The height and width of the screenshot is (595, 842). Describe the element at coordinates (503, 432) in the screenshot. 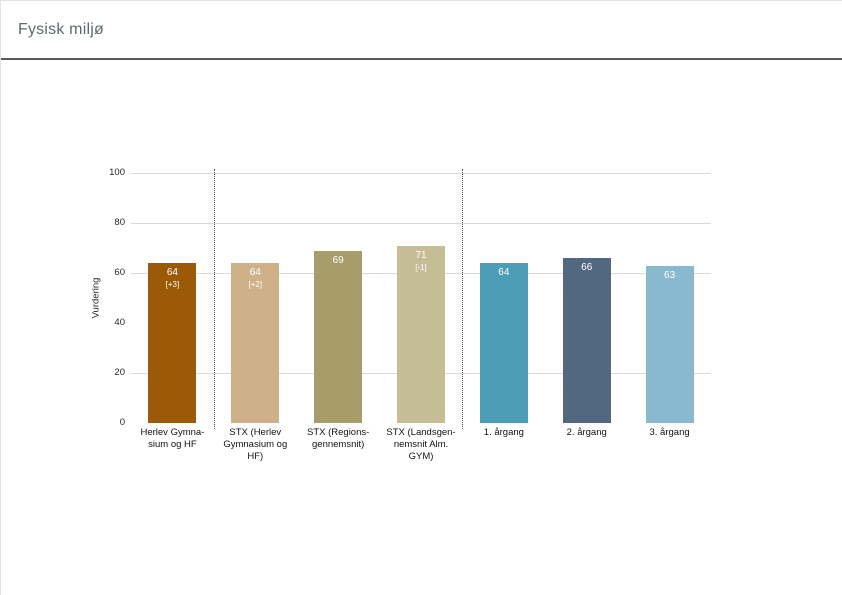

I see `x-label-aargang-1: 1. årgang` at that location.